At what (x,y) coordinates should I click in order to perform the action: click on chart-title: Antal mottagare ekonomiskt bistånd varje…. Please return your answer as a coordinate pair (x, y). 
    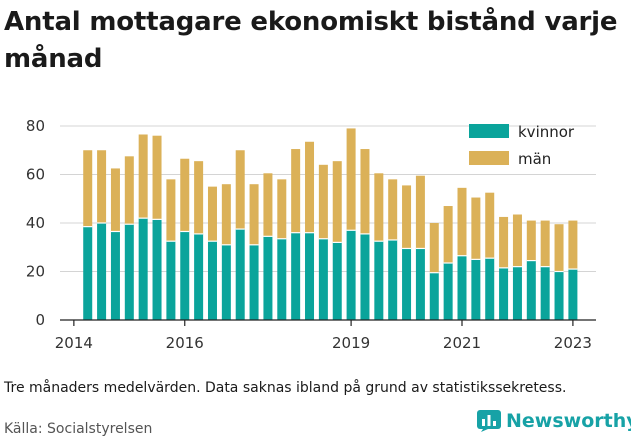
    Looking at the image, I should click on (311, 40).